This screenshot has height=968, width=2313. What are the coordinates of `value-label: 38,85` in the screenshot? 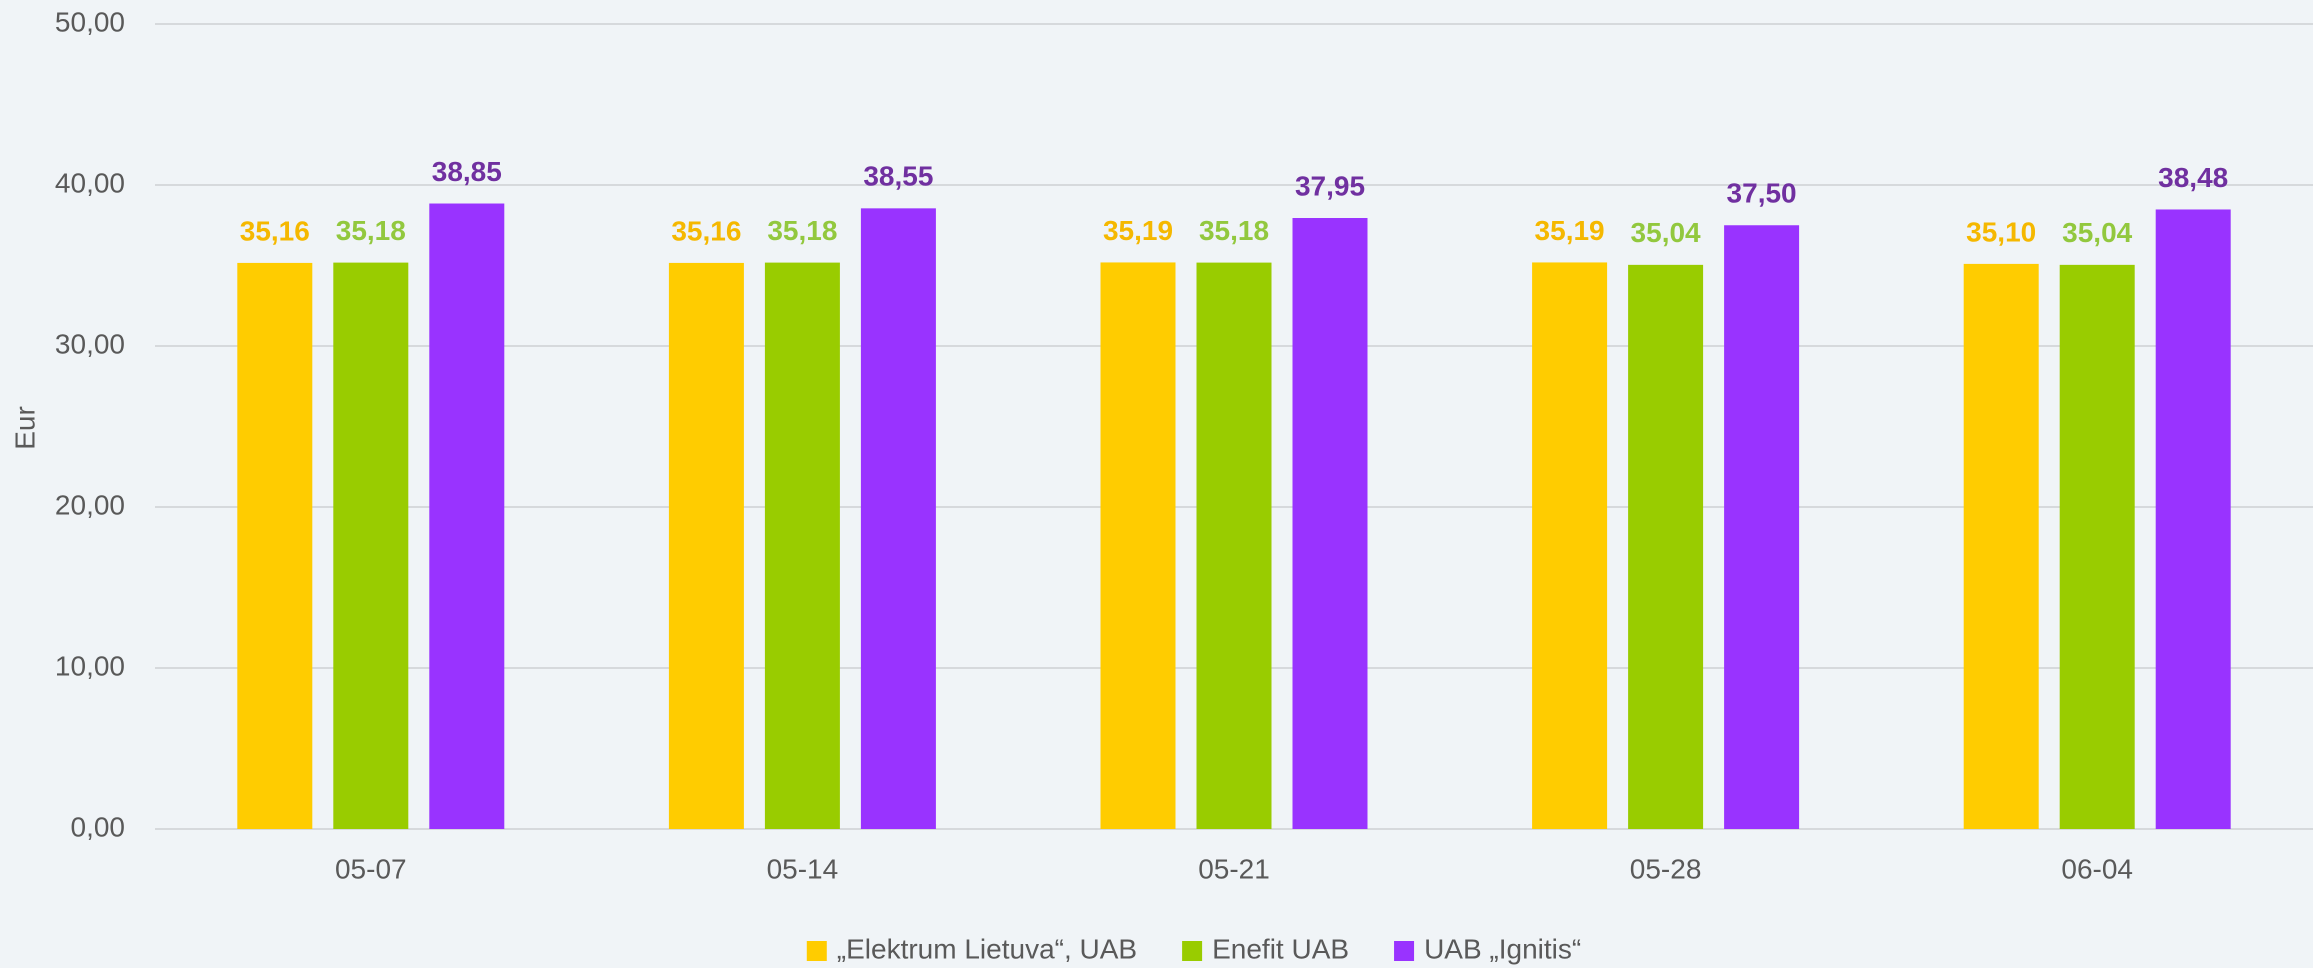 It's located at (467, 171).